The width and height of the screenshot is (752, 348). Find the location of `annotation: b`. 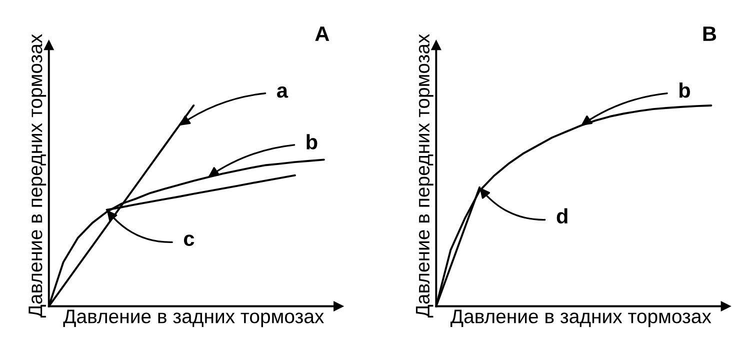

annotation: b is located at coordinates (312, 142).